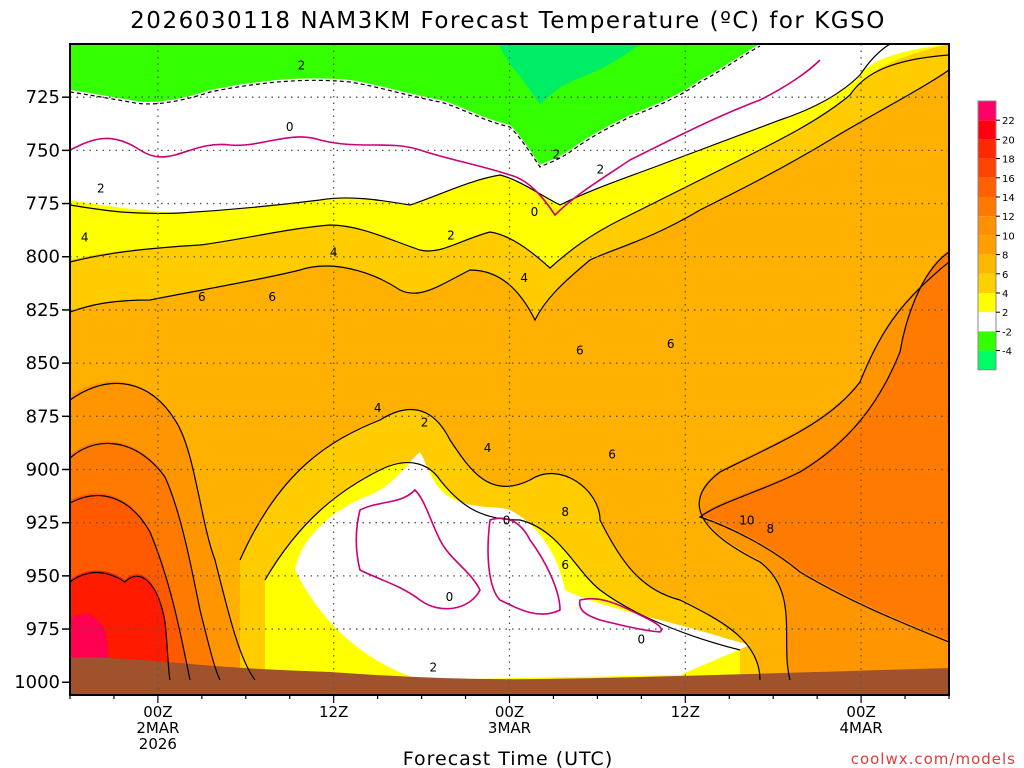 This screenshot has width=1024, height=768. I want to click on colorbar-label: 4, so click(1005, 294).